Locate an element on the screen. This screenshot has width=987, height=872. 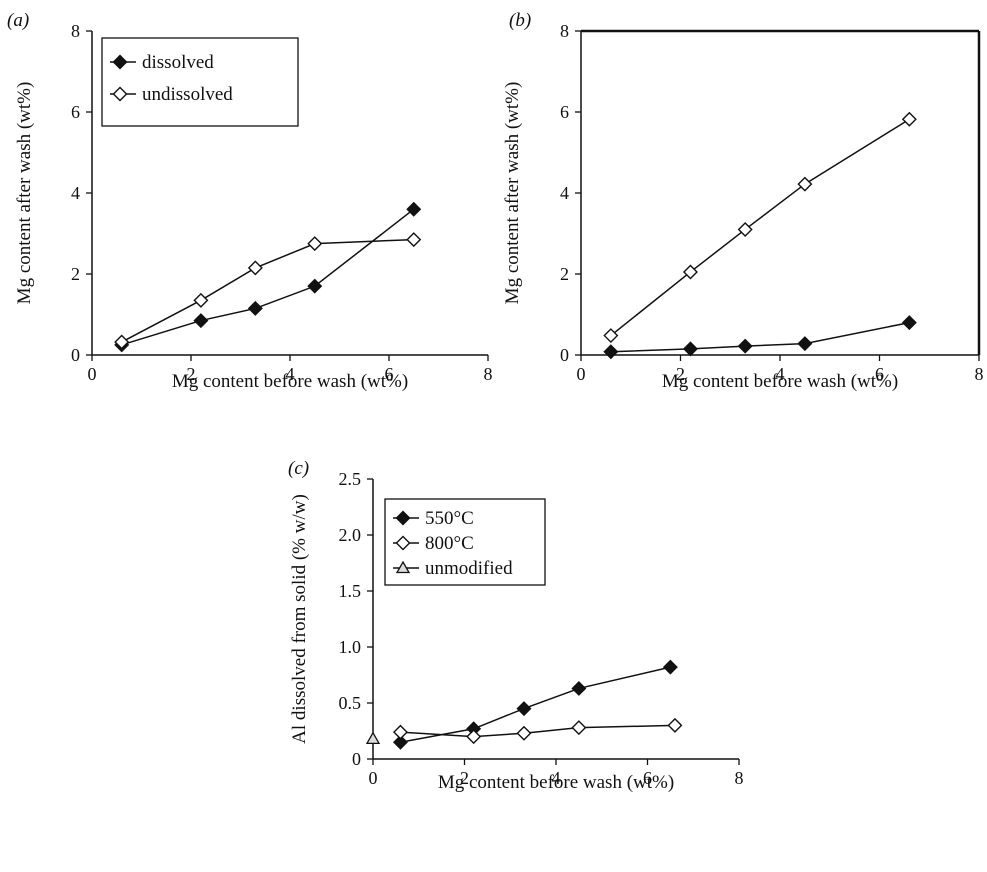
legend-label: 800°C is located at coordinates (449, 543).